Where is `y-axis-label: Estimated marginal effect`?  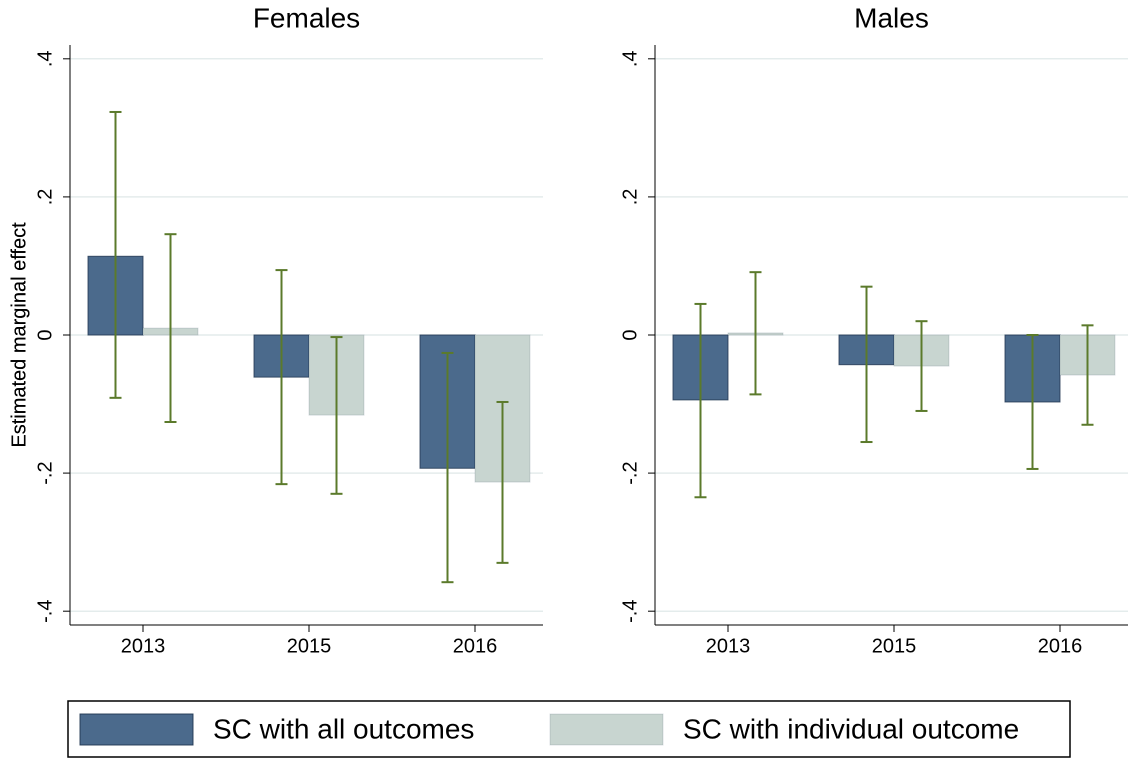 y-axis-label: Estimated marginal effect is located at coordinates (19, 335).